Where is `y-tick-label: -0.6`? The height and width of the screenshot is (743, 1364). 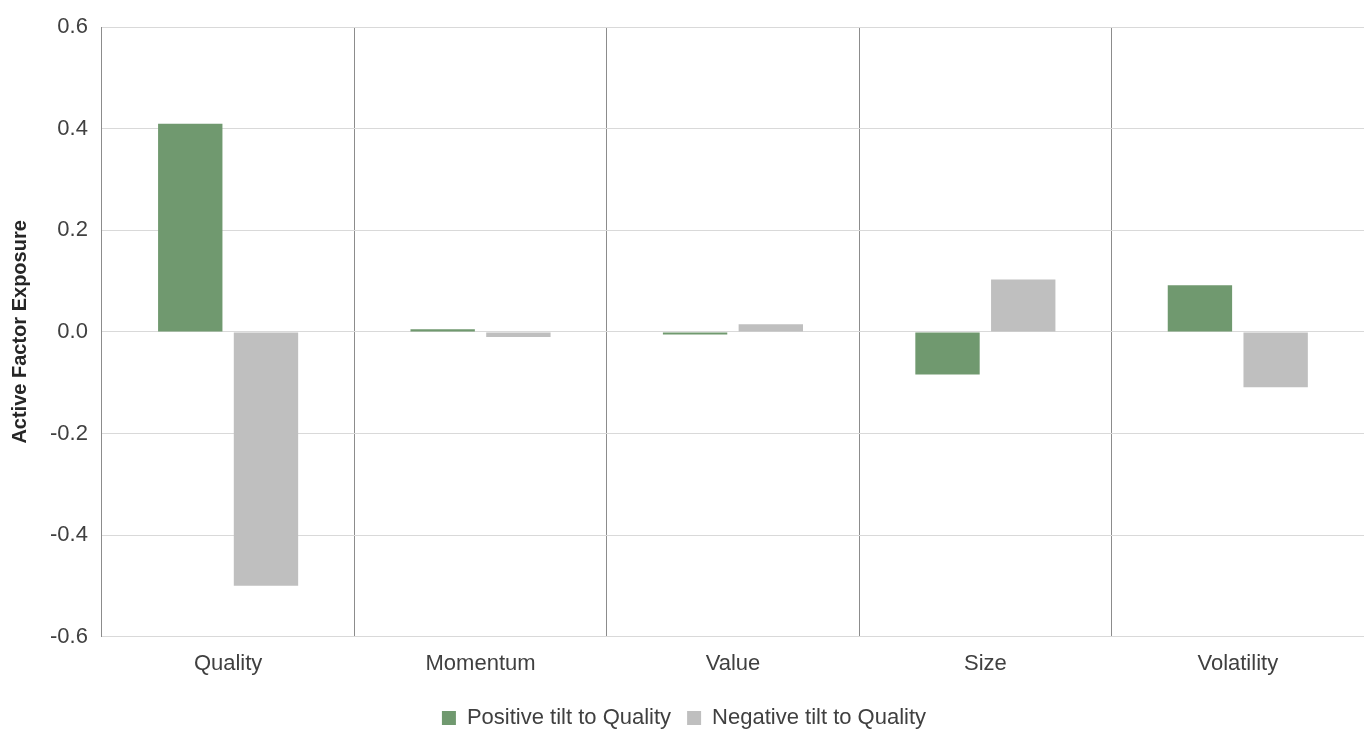 y-tick-label: -0.6 is located at coordinates (68, 635).